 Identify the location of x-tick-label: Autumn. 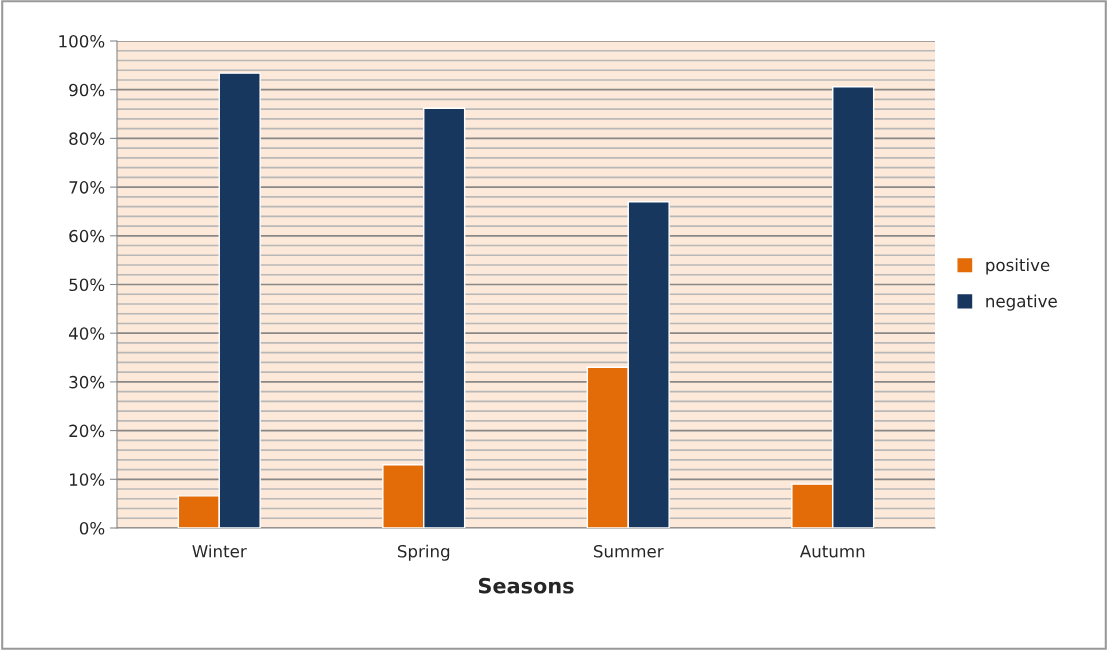
(832, 551).